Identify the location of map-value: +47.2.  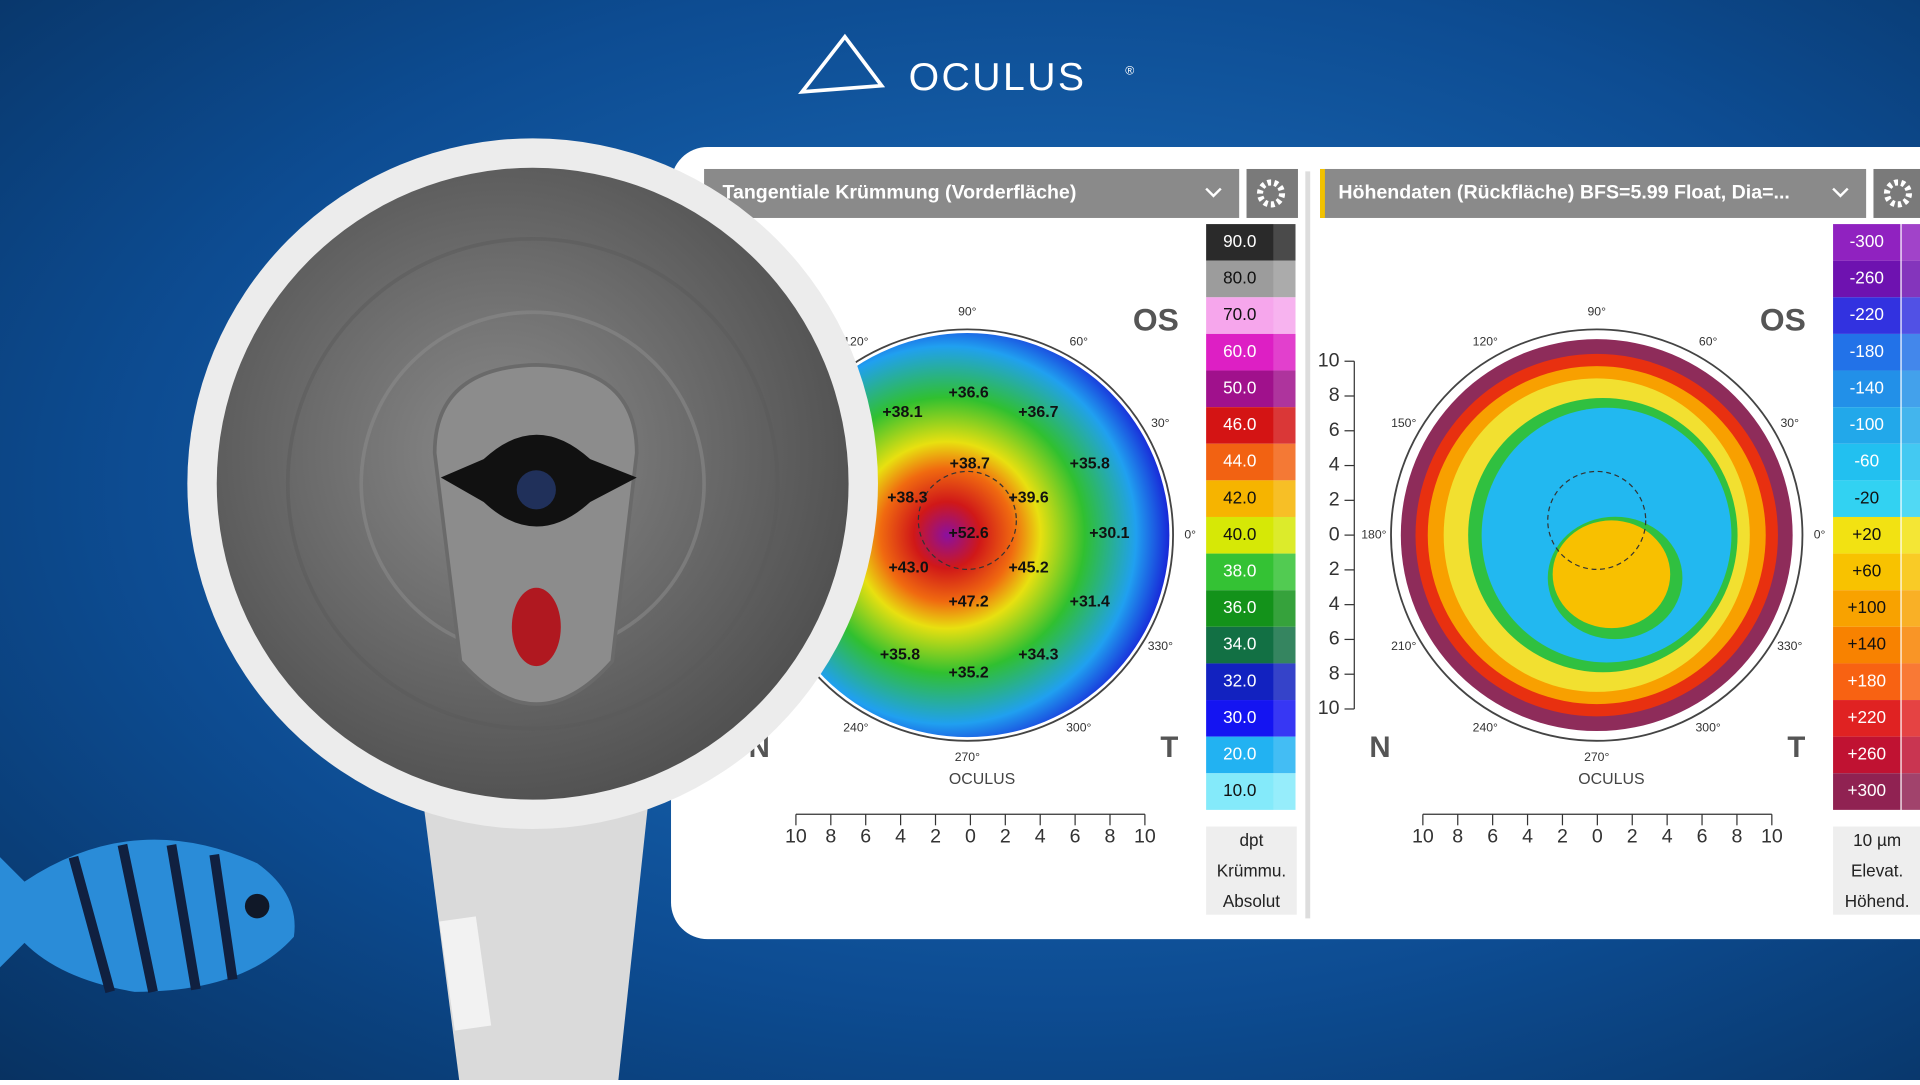
(968, 602).